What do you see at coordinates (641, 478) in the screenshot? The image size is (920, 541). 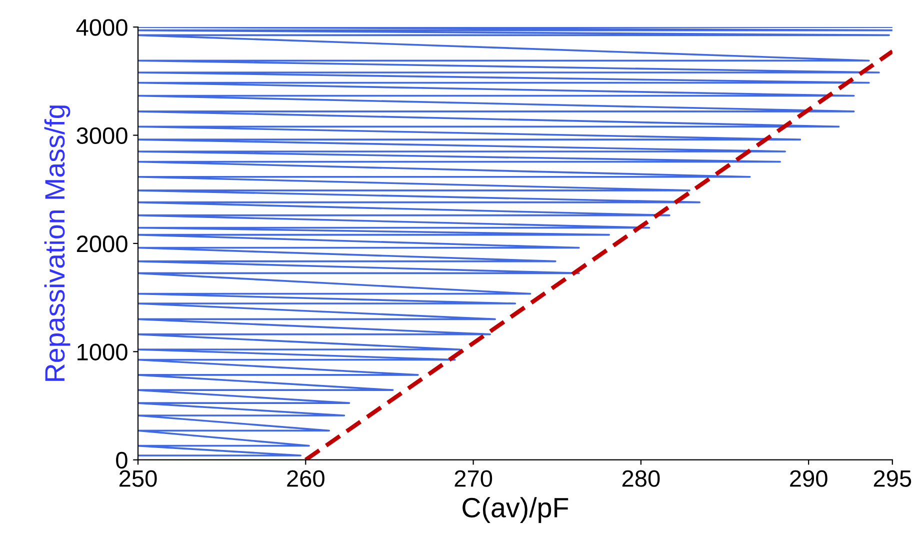 I see `x-tick-label: 280` at bounding box center [641, 478].